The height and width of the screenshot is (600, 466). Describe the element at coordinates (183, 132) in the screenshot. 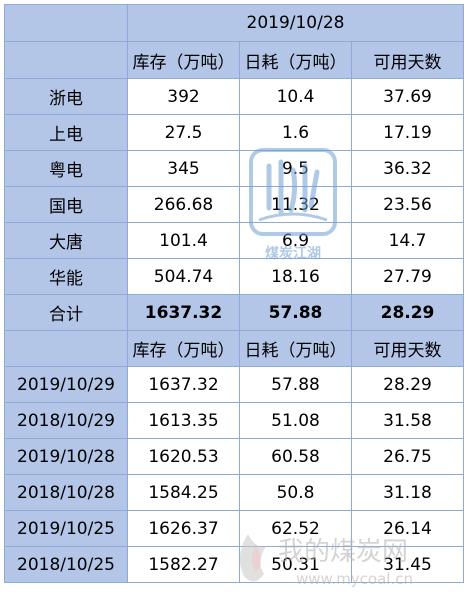

I see `stock-cell: 27.5` at that location.